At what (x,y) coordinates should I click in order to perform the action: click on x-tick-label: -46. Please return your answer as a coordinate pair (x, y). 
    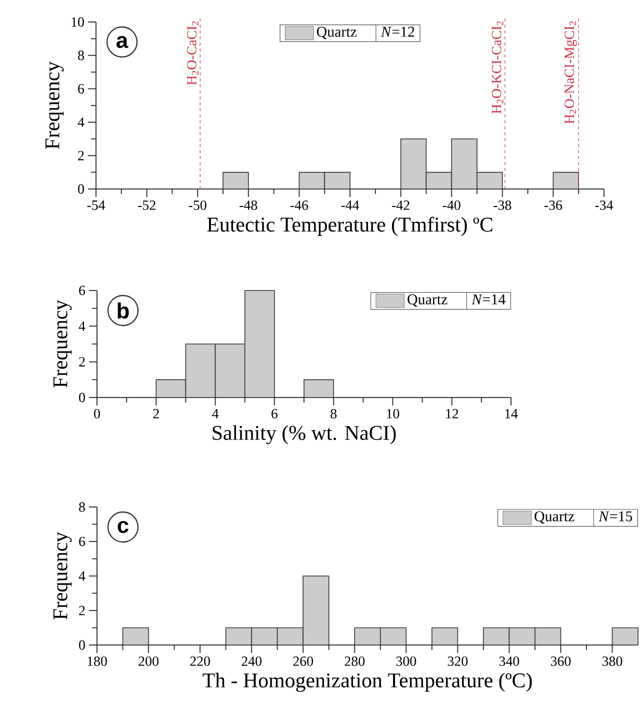
    Looking at the image, I should click on (299, 205).